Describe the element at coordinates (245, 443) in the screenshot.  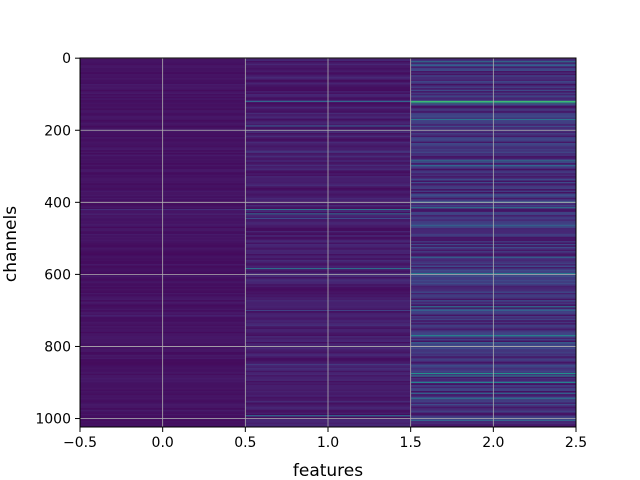
I see `x-tick-label: 0.5` at that location.